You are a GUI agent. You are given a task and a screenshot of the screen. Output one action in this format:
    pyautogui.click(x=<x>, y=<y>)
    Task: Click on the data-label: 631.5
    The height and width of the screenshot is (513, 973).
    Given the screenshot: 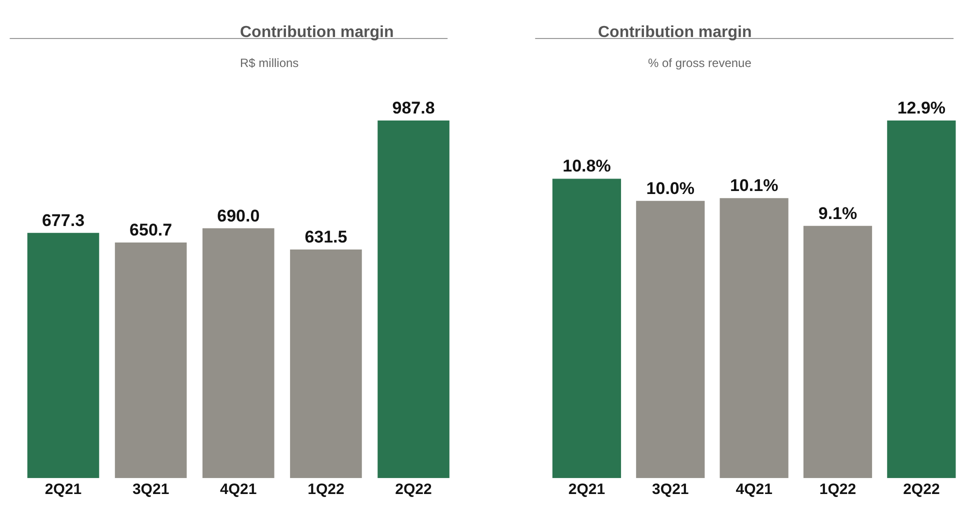 What is the action you would take?
    pyautogui.click(x=326, y=236)
    